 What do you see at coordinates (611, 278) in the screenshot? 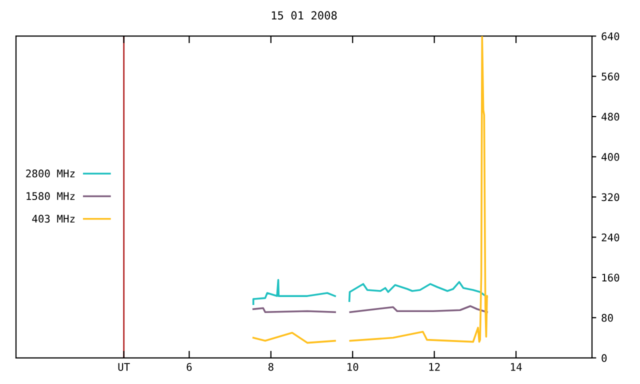
I see `y-tick-label: 160` at bounding box center [611, 278].